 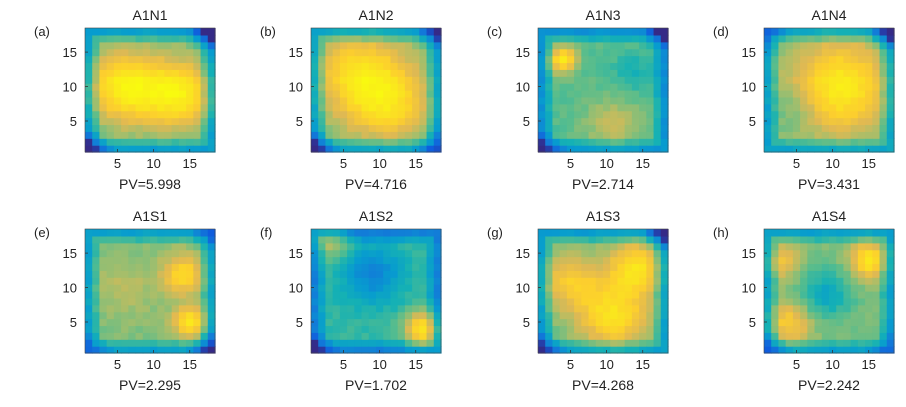 What do you see at coordinates (150, 216) in the screenshot?
I see `panel-title: A1S1` at bounding box center [150, 216].